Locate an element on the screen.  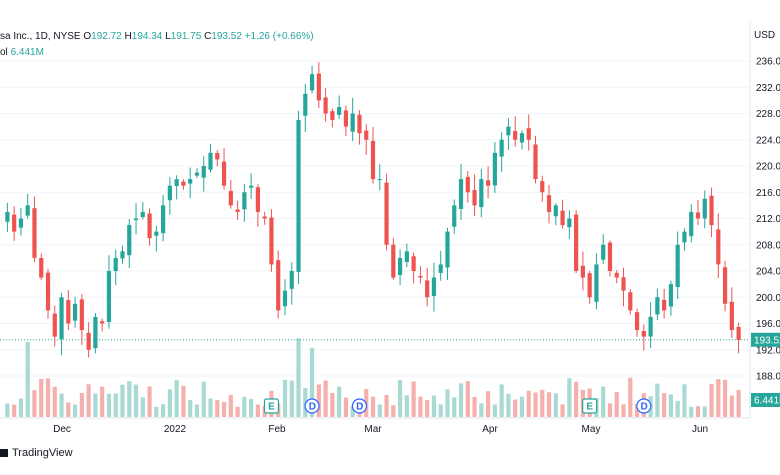
y-tick-label: 196.00 is located at coordinates (768, 324).